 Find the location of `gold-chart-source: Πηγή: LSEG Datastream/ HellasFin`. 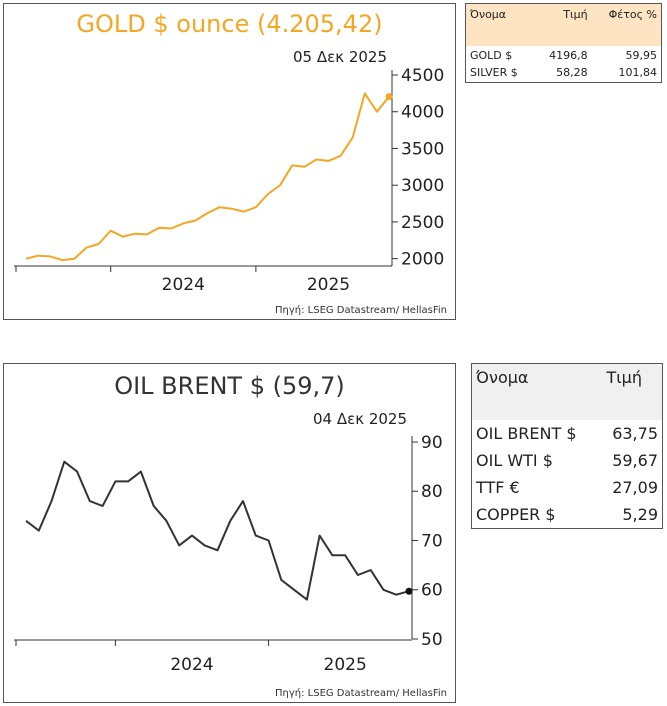

gold-chart-source: Πηγή: LSEG Datastream/ HellasFin is located at coordinates (360, 310).